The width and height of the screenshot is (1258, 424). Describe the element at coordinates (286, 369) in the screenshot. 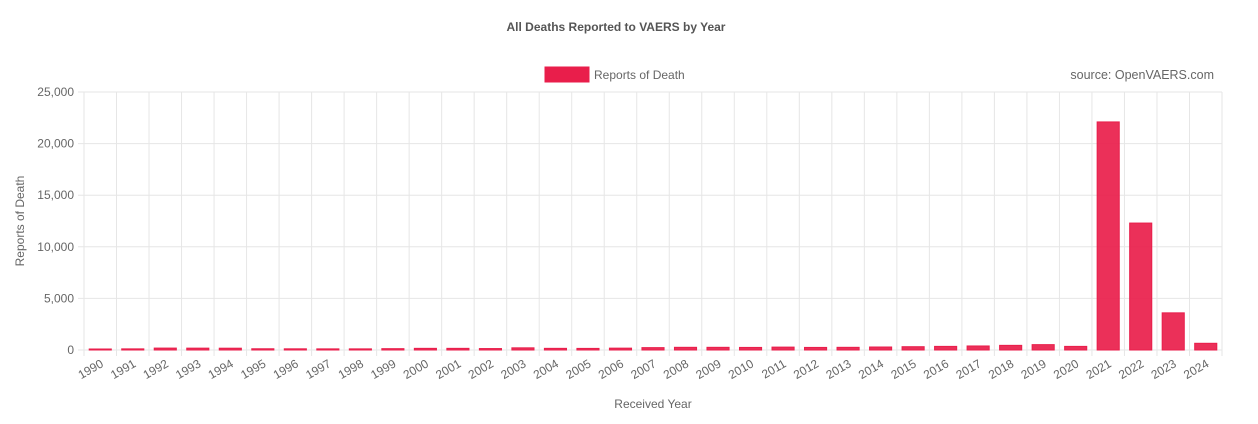

I see `x-tick-label: 1996` at that location.